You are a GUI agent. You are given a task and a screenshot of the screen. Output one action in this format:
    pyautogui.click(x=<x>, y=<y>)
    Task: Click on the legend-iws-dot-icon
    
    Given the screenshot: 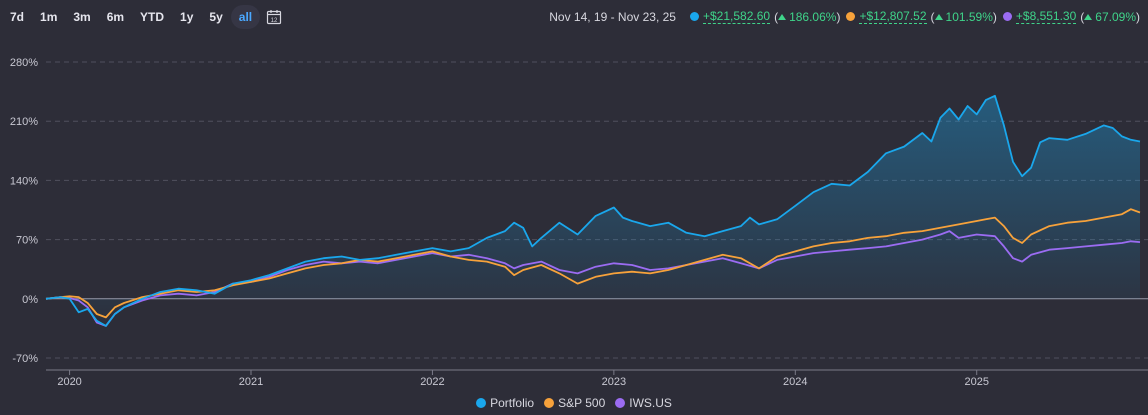 What is the action you would take?
    pyautogui.click(x=620, y=403)
    